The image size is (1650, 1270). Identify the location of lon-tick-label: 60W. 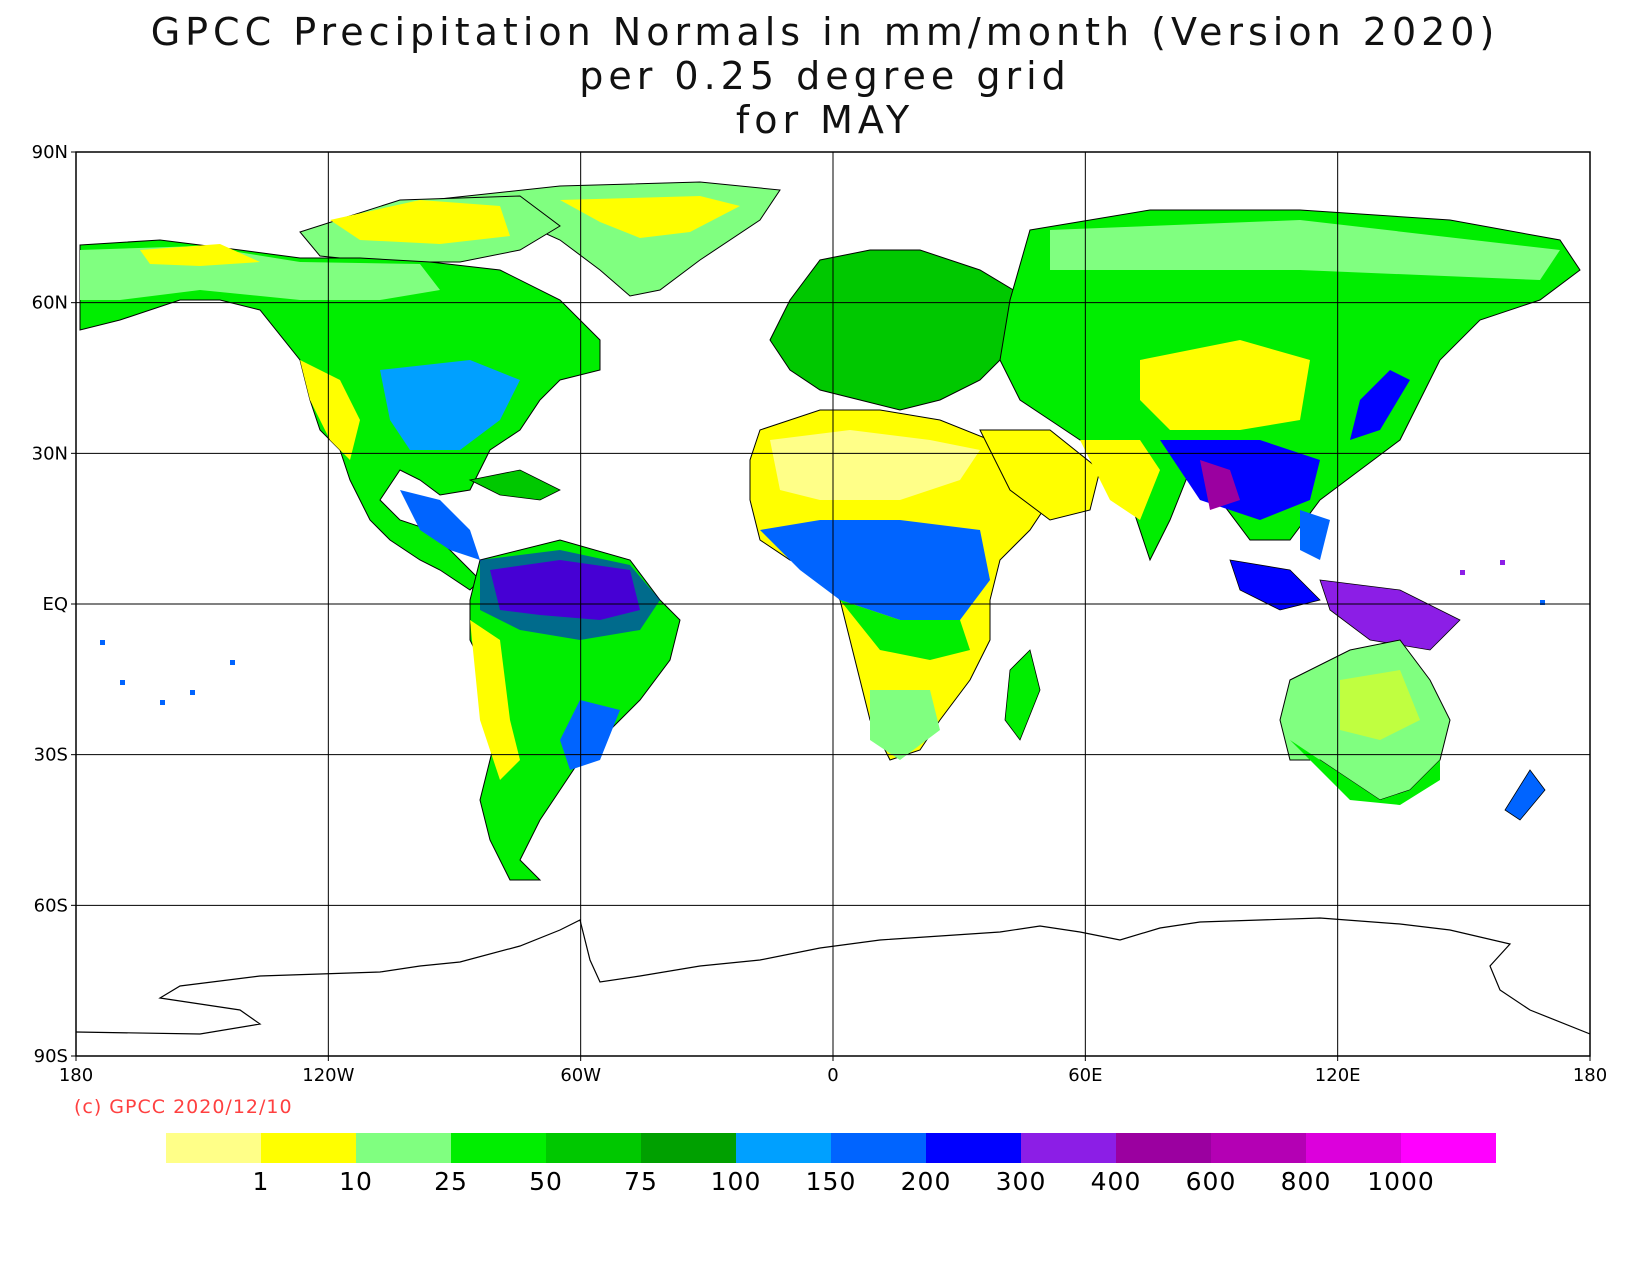
(580, 1075).